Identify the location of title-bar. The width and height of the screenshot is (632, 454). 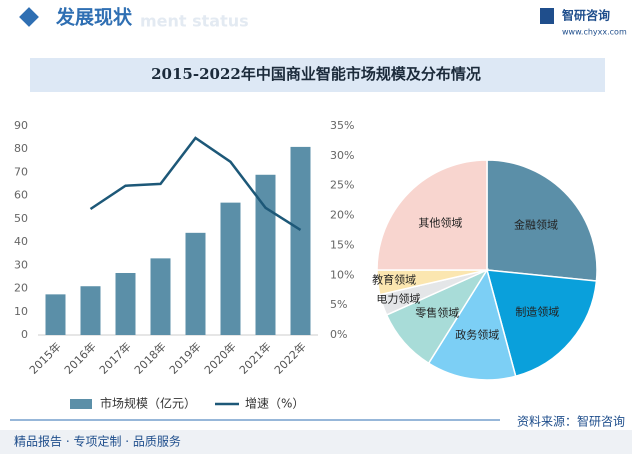
(317, 75).